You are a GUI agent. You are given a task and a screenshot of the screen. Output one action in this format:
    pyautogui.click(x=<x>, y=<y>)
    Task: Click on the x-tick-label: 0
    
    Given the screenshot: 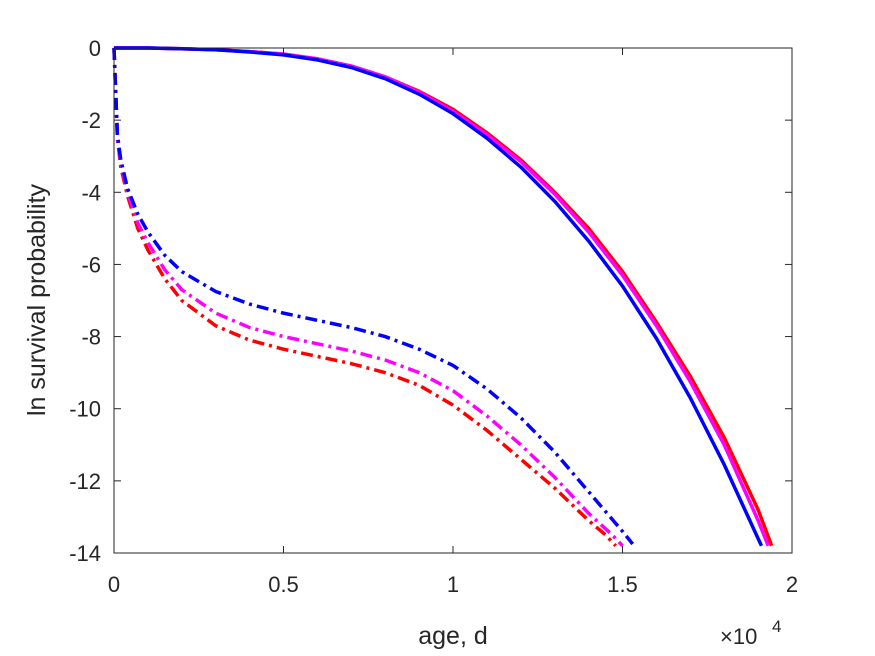 What is the action you would take?
    pyautogui.click(x=114, y=584)
    